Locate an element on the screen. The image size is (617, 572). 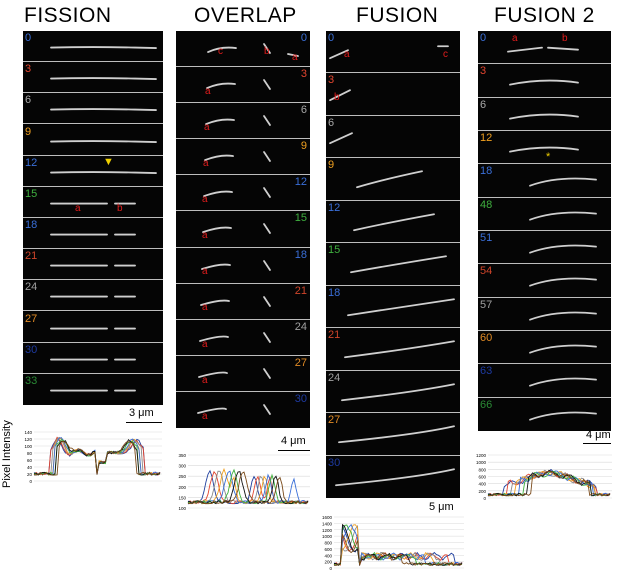
fusion2-frame: 6 is located at coordinates (544, 114).